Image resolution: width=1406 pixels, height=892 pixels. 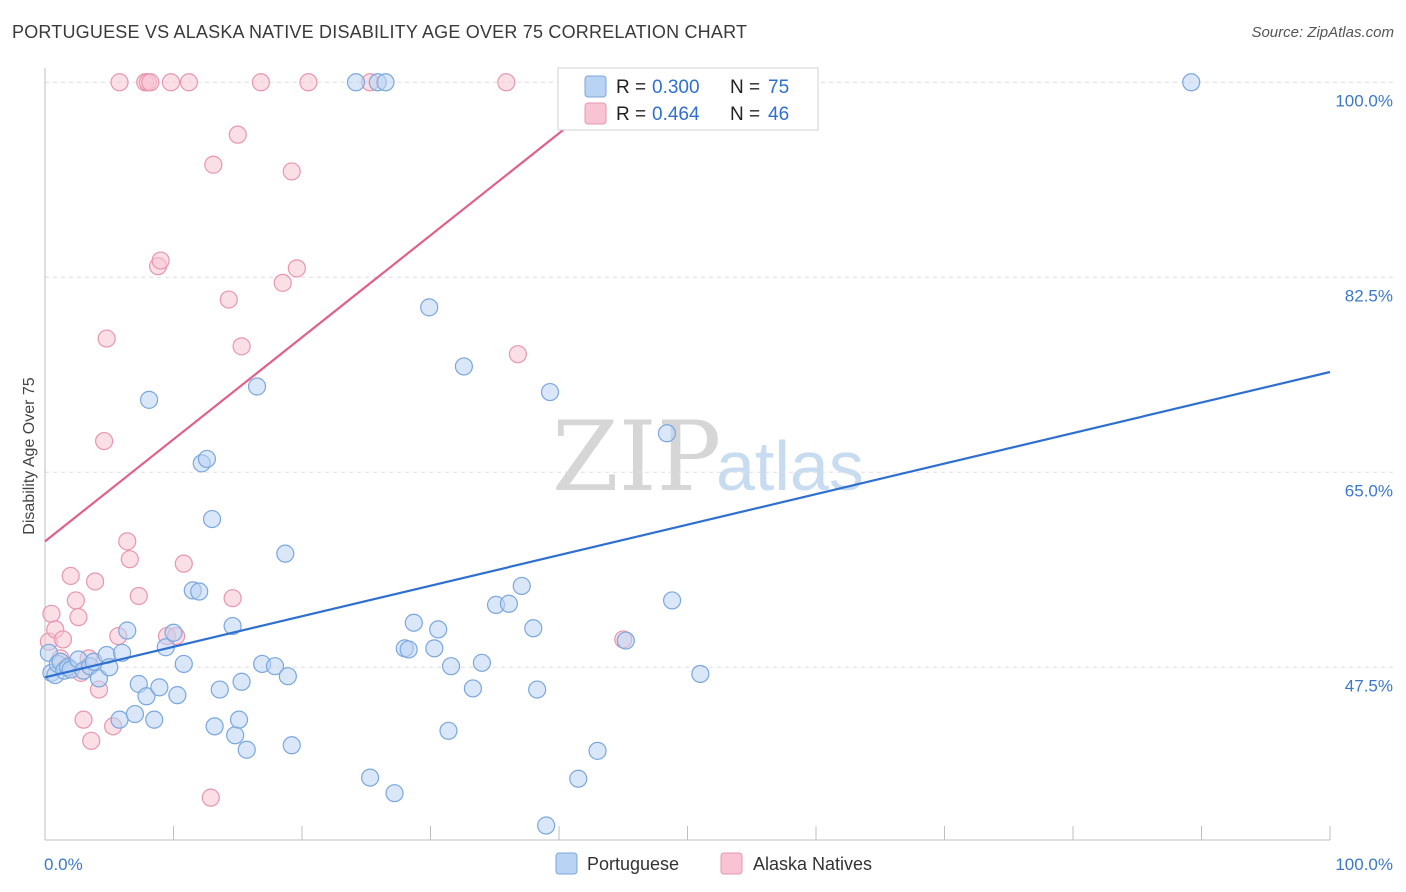 I want to click on portuguese-legend-icon, so click(x=566, y=863).